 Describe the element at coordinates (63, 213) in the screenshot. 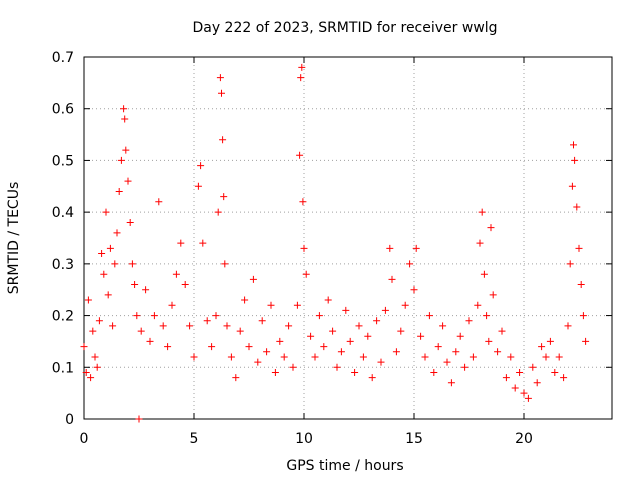

I see `y-tick-label: 0.4` at that location.